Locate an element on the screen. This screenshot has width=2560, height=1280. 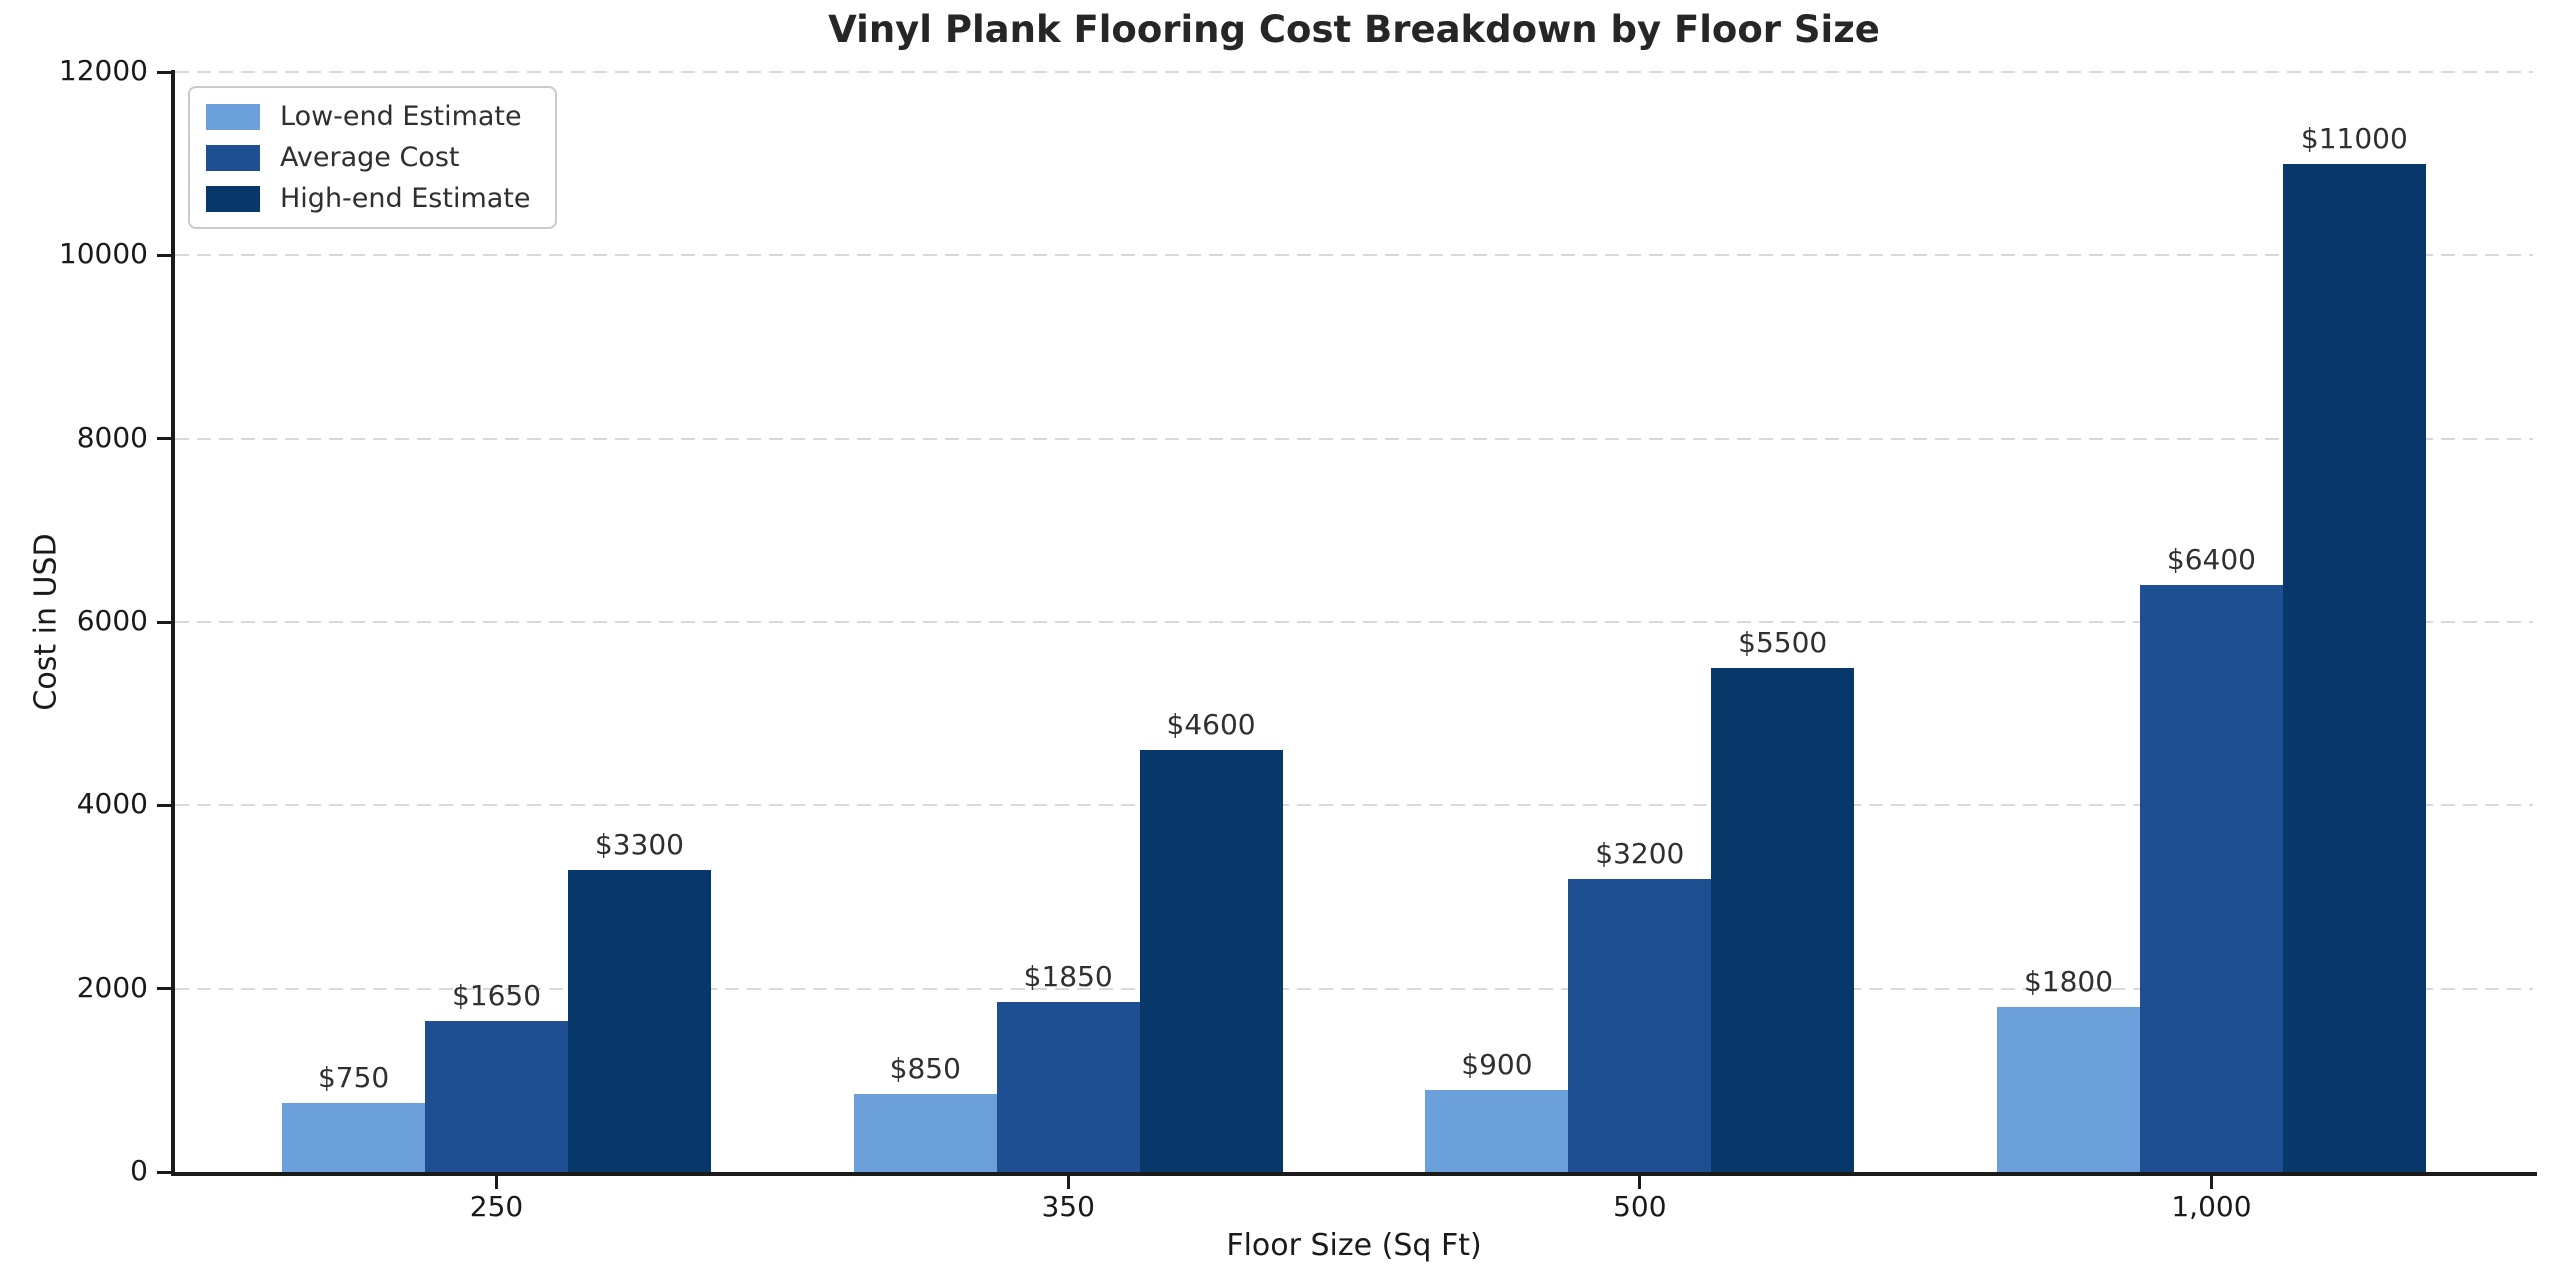
legend-label: Average Cost is located at coordinates (370, 157).